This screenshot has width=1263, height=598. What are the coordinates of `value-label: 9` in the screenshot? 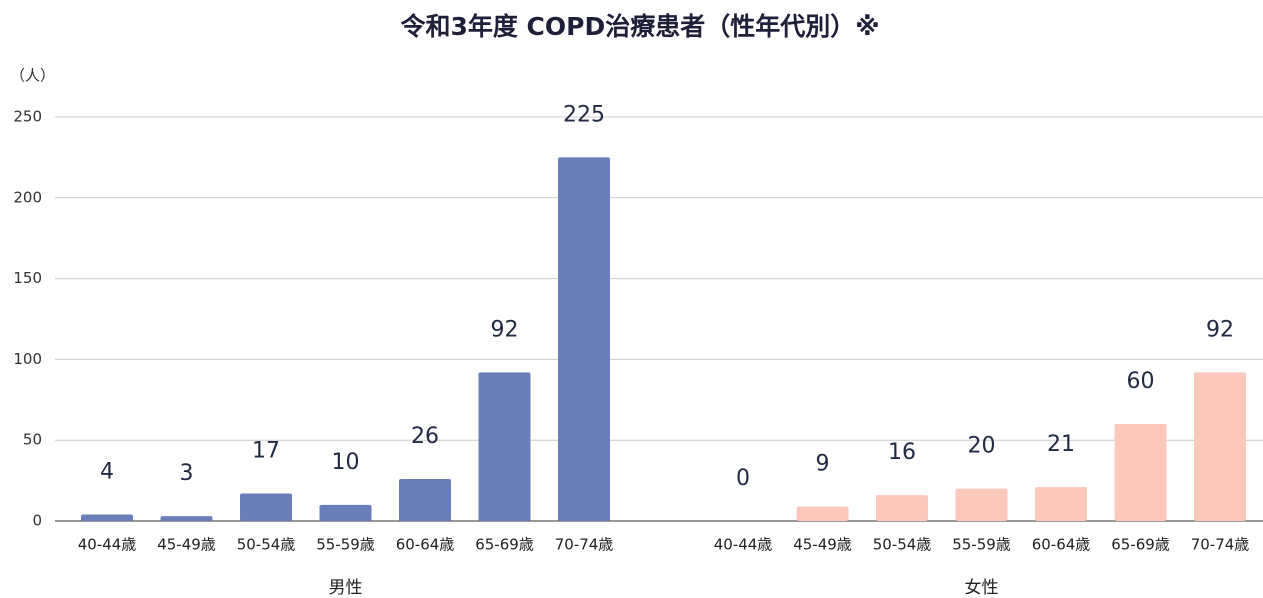 It's located at (823, 463).